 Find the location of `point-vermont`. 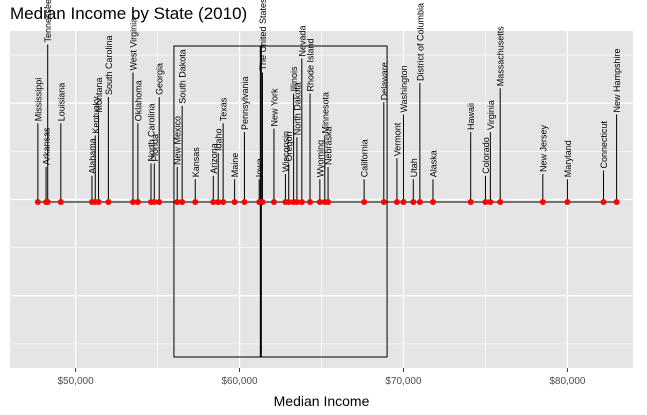

point-vermont is located at coordinates (396, 202).